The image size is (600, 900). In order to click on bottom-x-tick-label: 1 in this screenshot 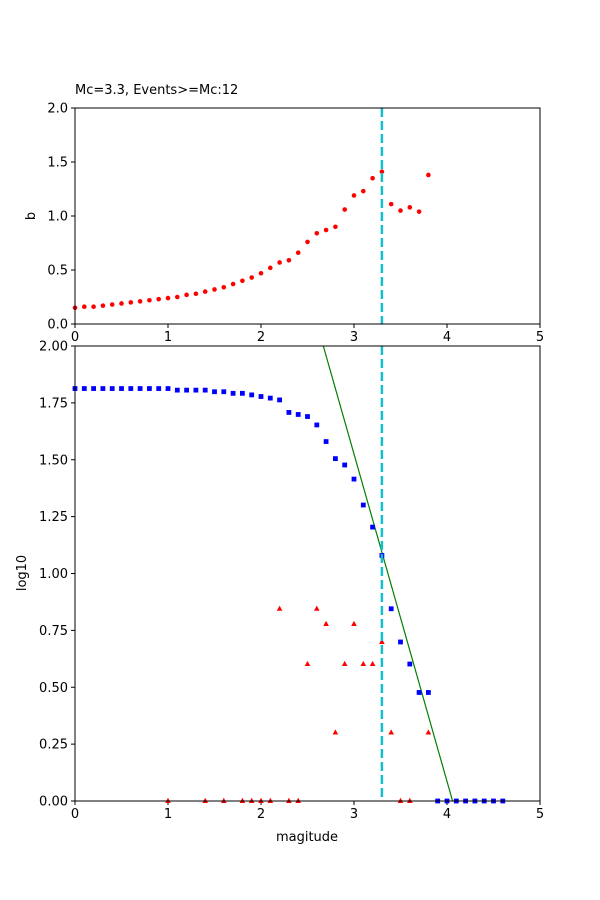, I will do `click(168, 814)`.